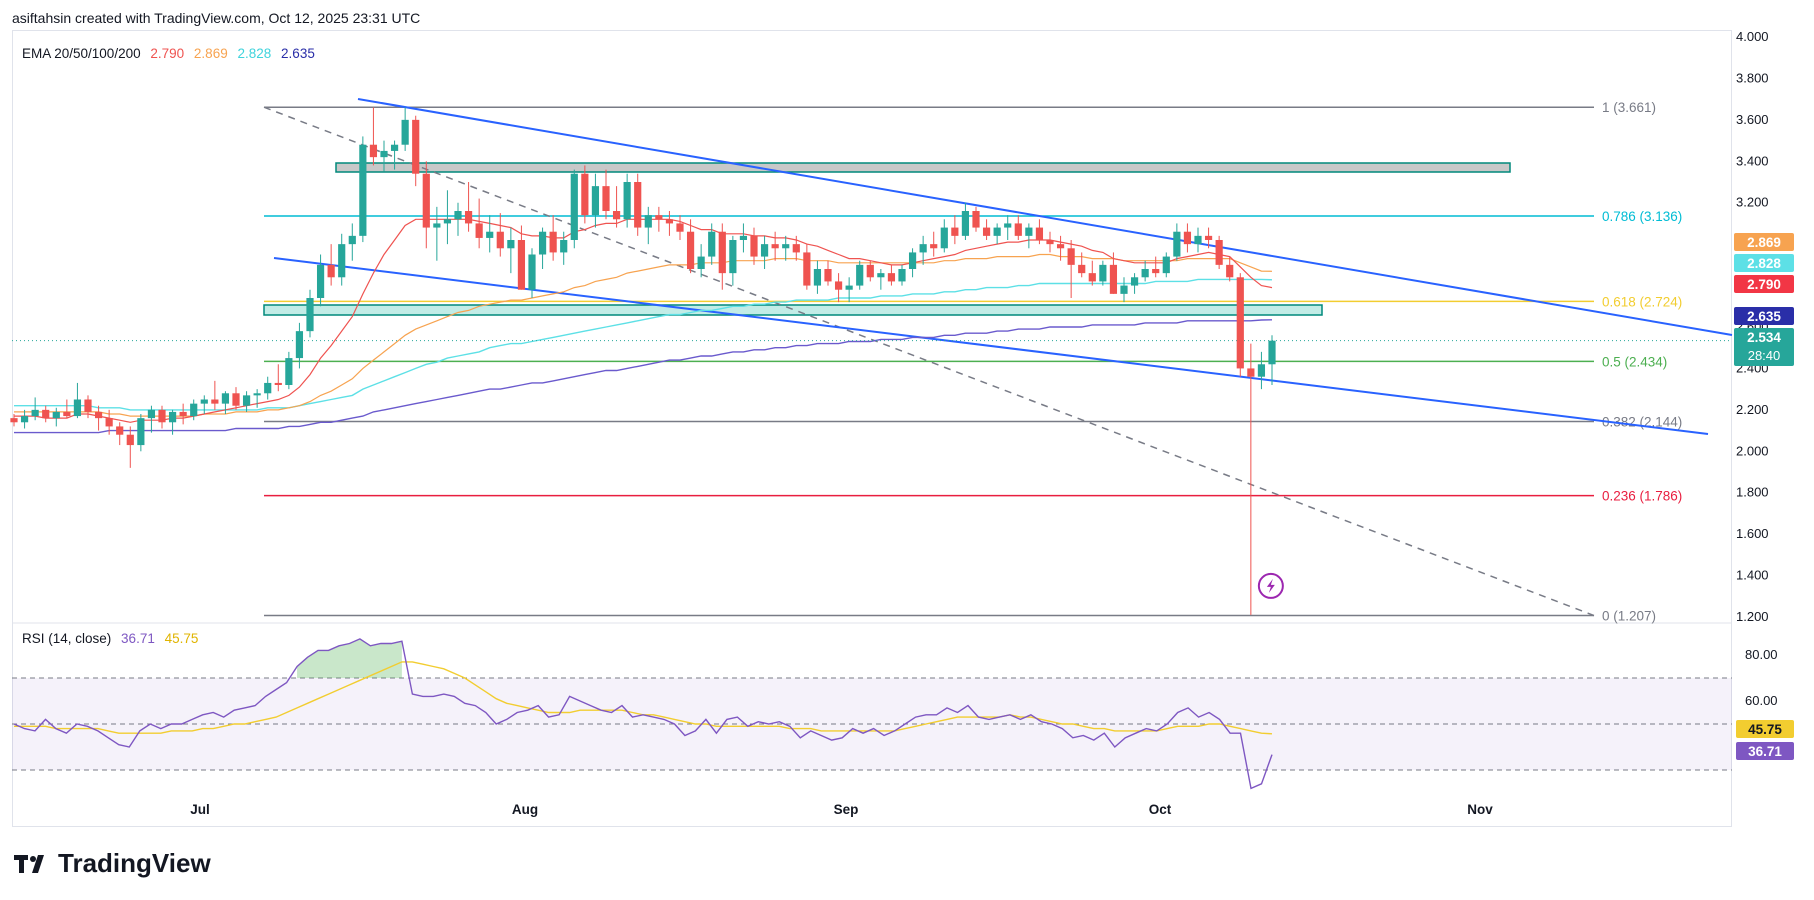  What do you see at coordinates (33, 864) in the screenshot?
I see `tradingview-logo-icon` at bounding box center [33, 864].